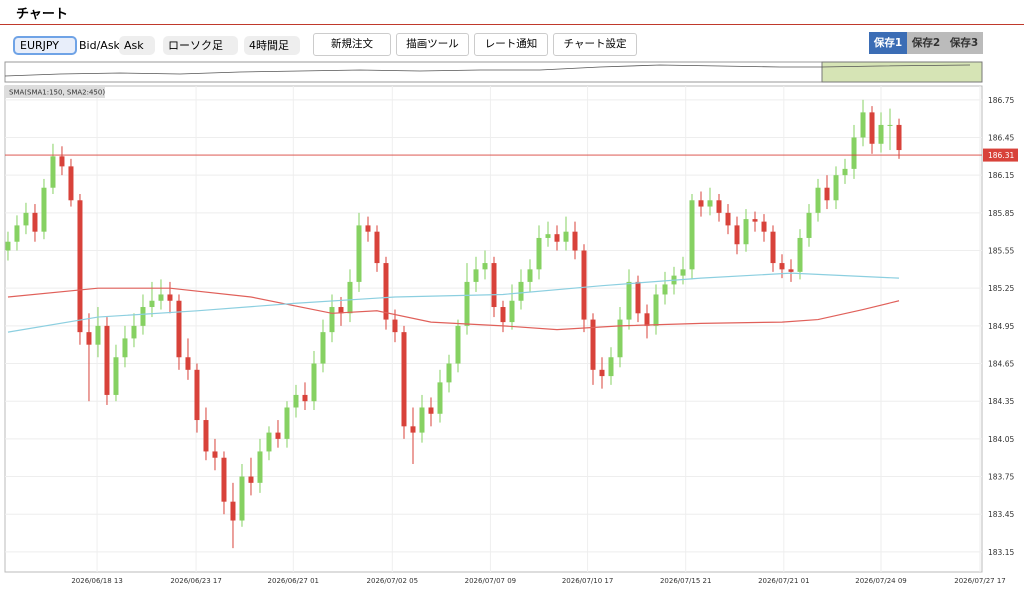 The height and width of the screenshot is (591, 1024). I want to click on y-tick-label: 186.75, so click(1001, 100).